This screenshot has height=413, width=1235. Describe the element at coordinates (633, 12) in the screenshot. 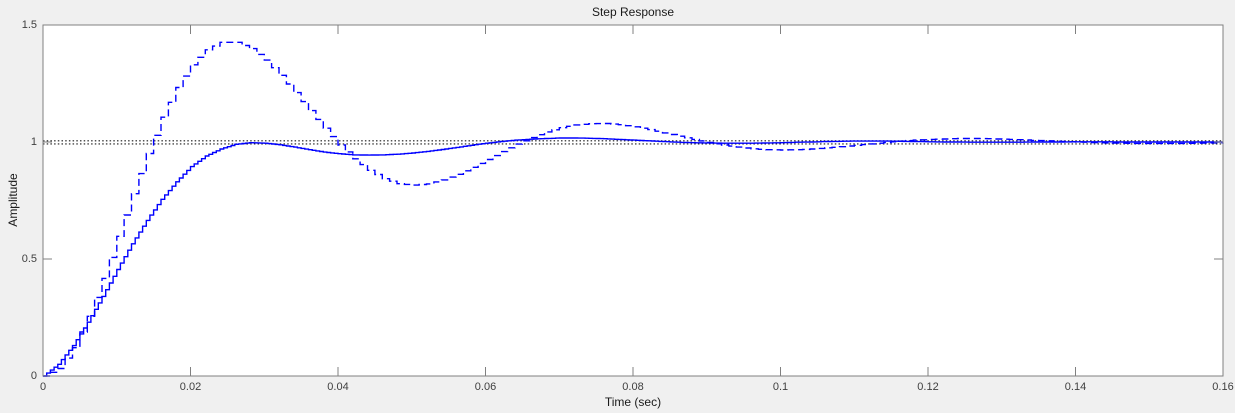

I see `chart-title: Step Response` at that location.